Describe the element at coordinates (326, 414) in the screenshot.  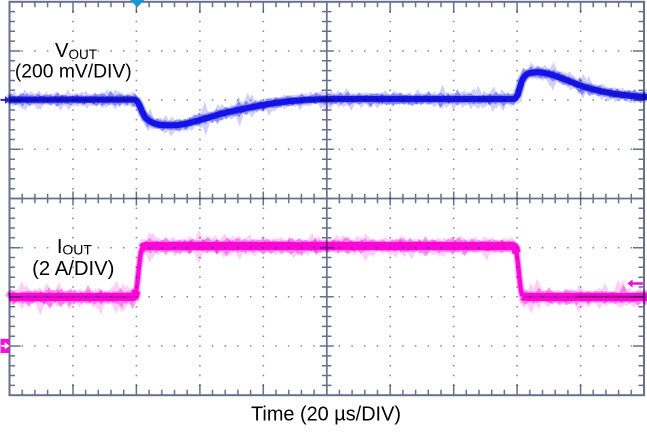
I see `svg-text: Time (20 µs/DIV)` at that location.